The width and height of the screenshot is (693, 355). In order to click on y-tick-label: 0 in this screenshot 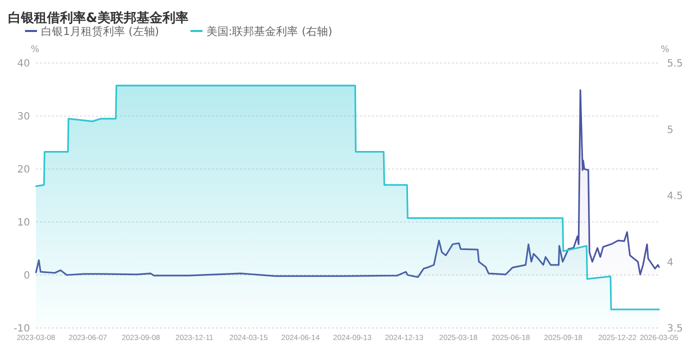, I will do `click(27, 276)`.